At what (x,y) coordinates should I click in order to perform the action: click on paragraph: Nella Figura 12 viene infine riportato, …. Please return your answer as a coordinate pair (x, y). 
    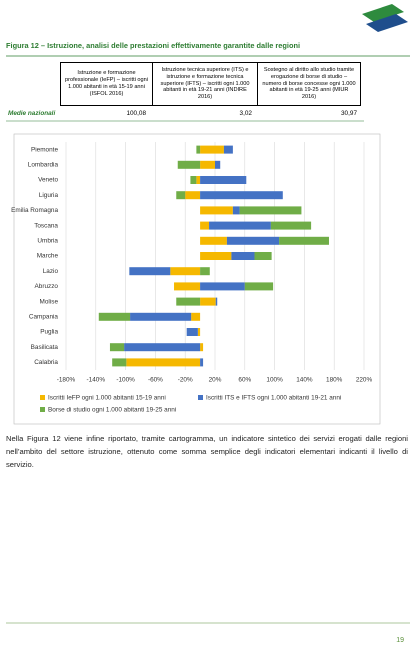
    Looking at the image, I should click on (207, 451).